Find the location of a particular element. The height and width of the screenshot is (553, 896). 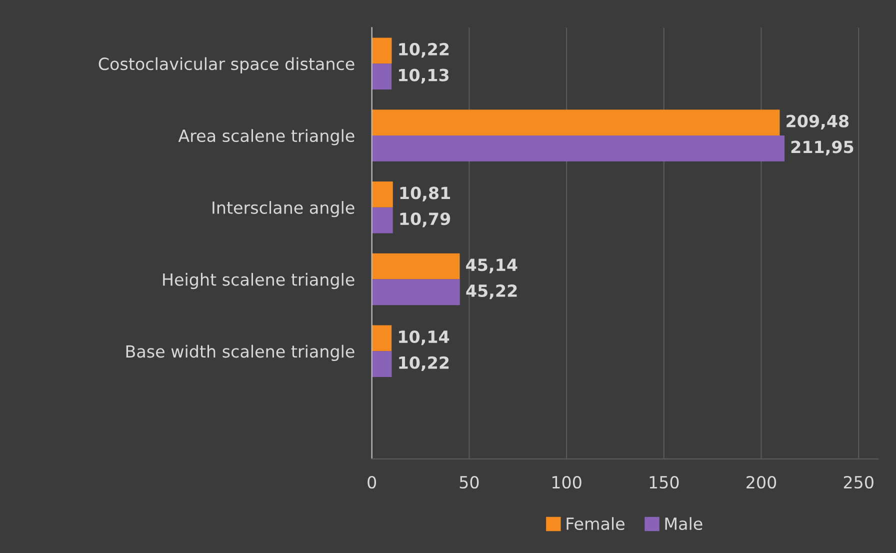

data-label: 10,81 is located at coordinates (425, 194).